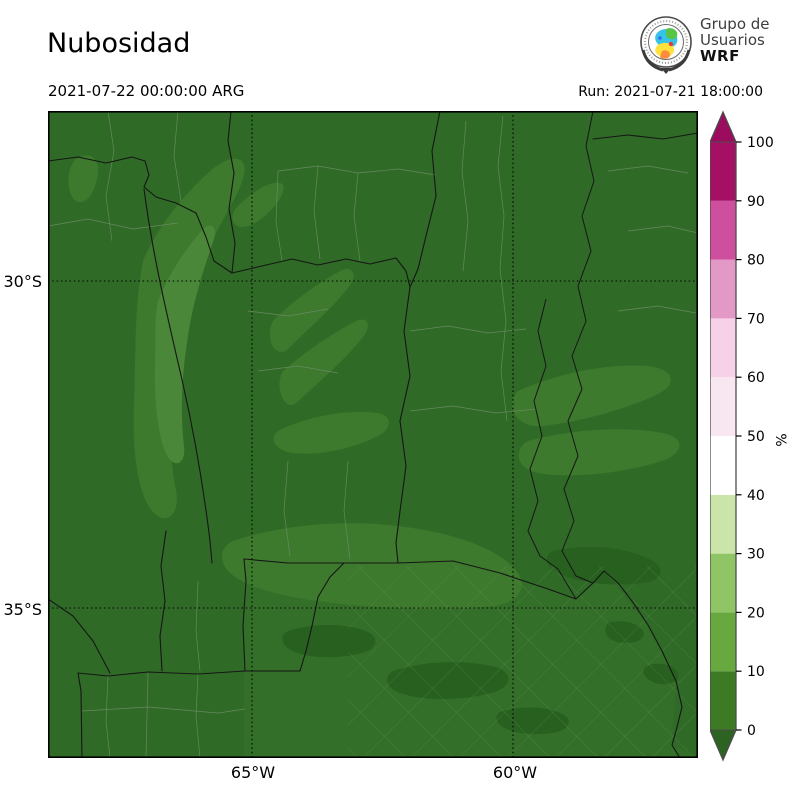 This screenshot has height=800, width=800. I want to click on wrf-logo-line2: Usuarios, so click(732, 40).